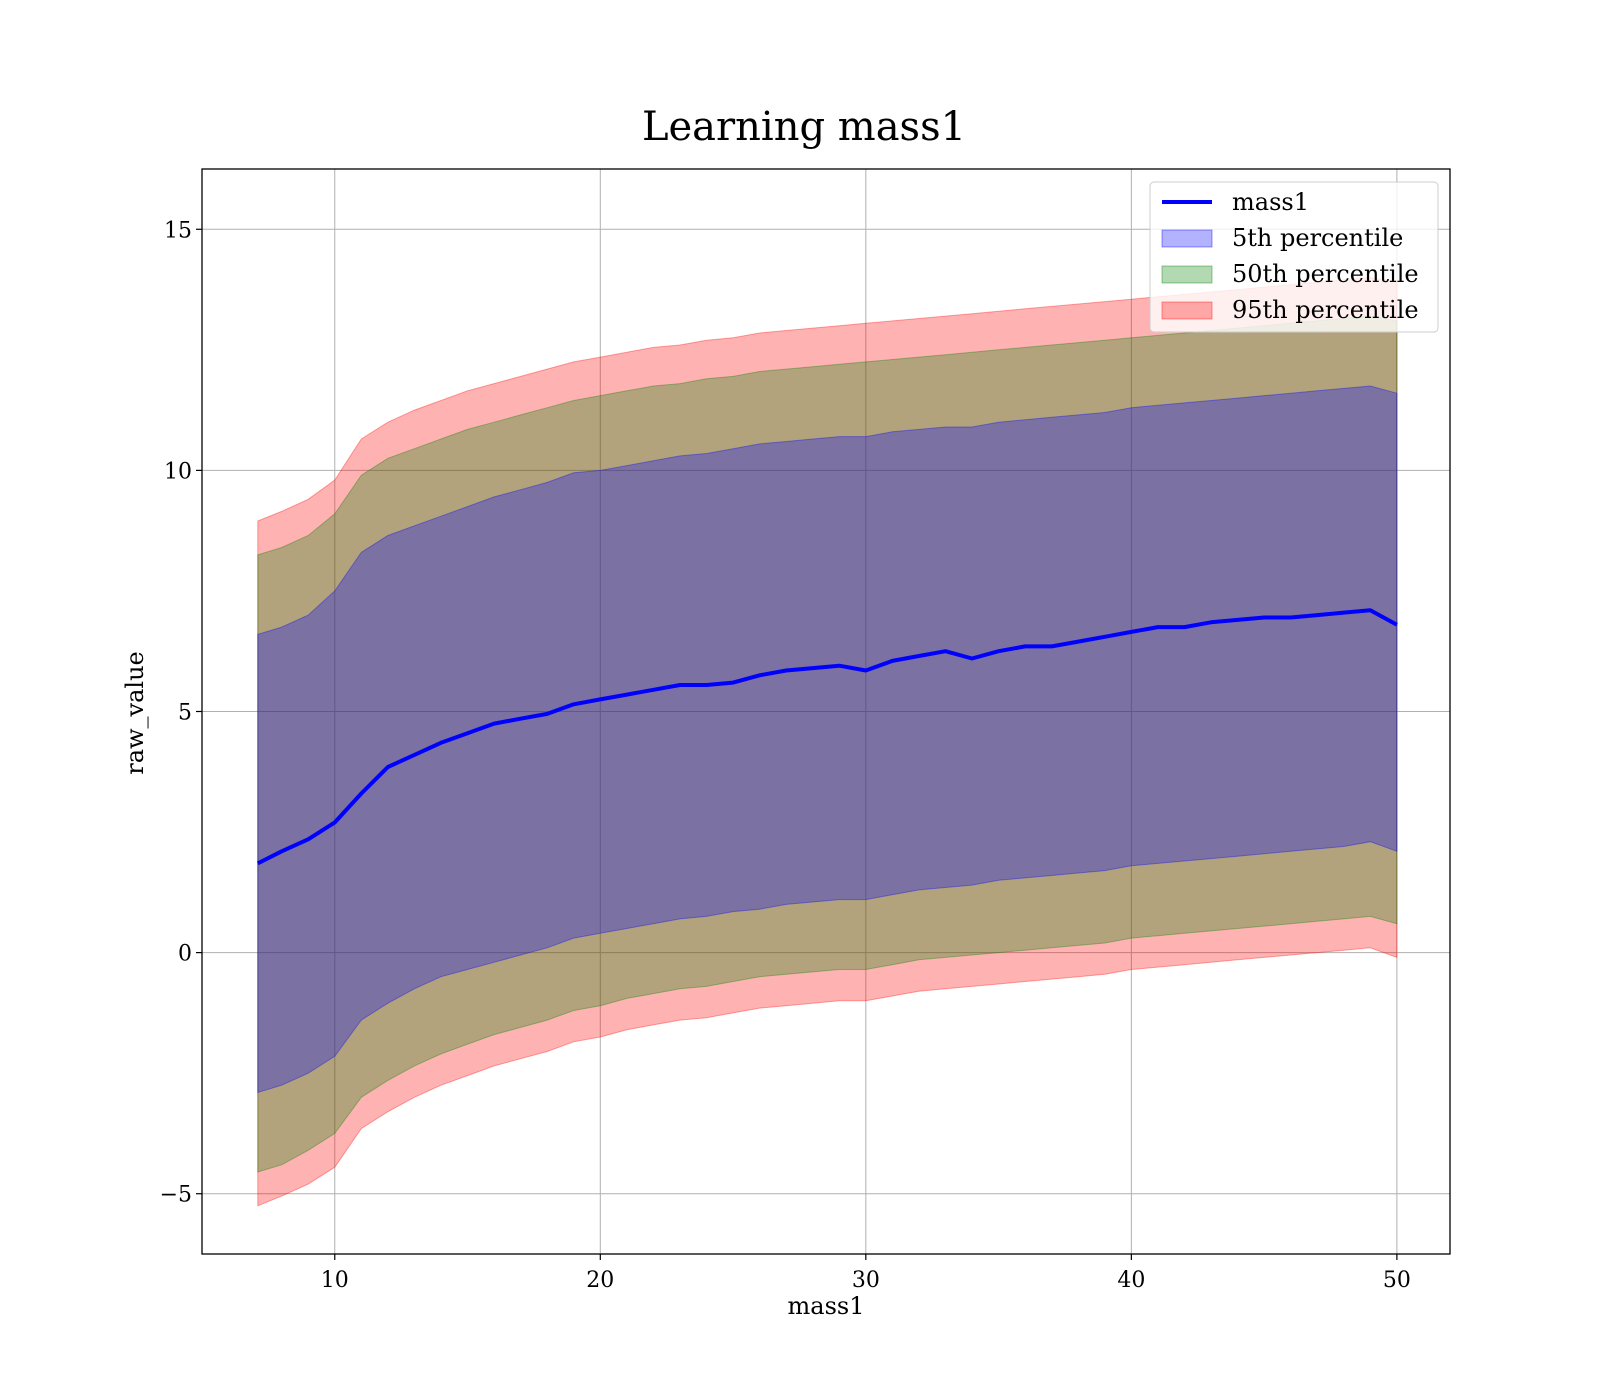 This screenshot has height=1400, width=1600. What do you see at coordinates (1270, 202) in the screenshot?
I see `legend-label: mass1` at bounding box center [1270, 202].